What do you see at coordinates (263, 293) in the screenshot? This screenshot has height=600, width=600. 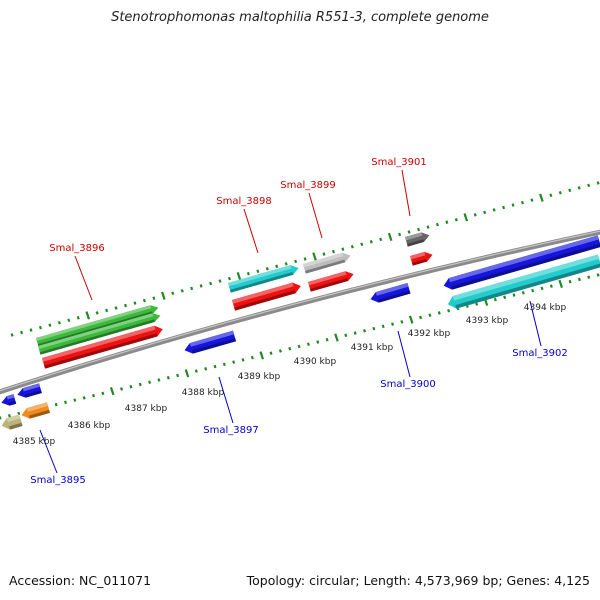 I see `gene-arrow-red-3898-highlight` at bounding box center [263, 293].